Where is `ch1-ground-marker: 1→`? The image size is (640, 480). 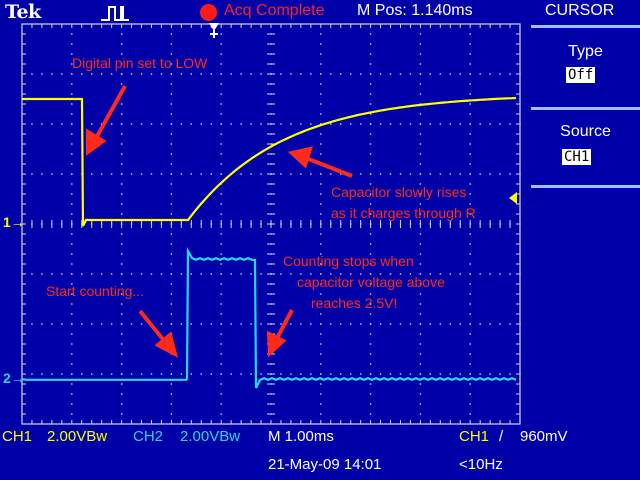
ch1-ground-marker: 1→ is located at coordinates (14, 222).